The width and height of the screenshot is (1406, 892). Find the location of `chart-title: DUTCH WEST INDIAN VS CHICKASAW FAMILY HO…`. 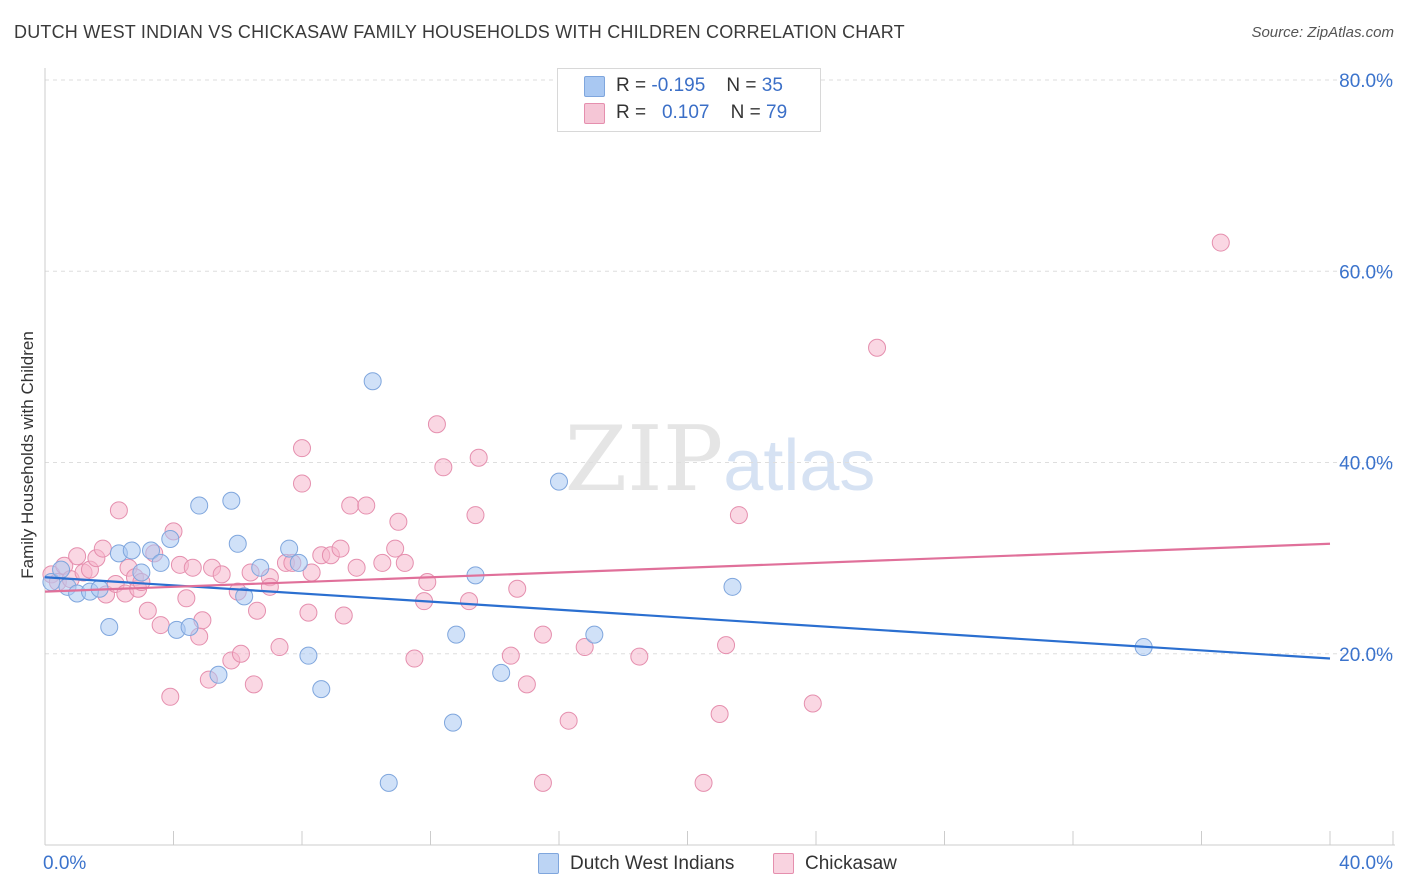

chart-title: DUTCH WEST INDIAN VS CHICKASAW FAMILY HO… is located at coordinates (459, 32).